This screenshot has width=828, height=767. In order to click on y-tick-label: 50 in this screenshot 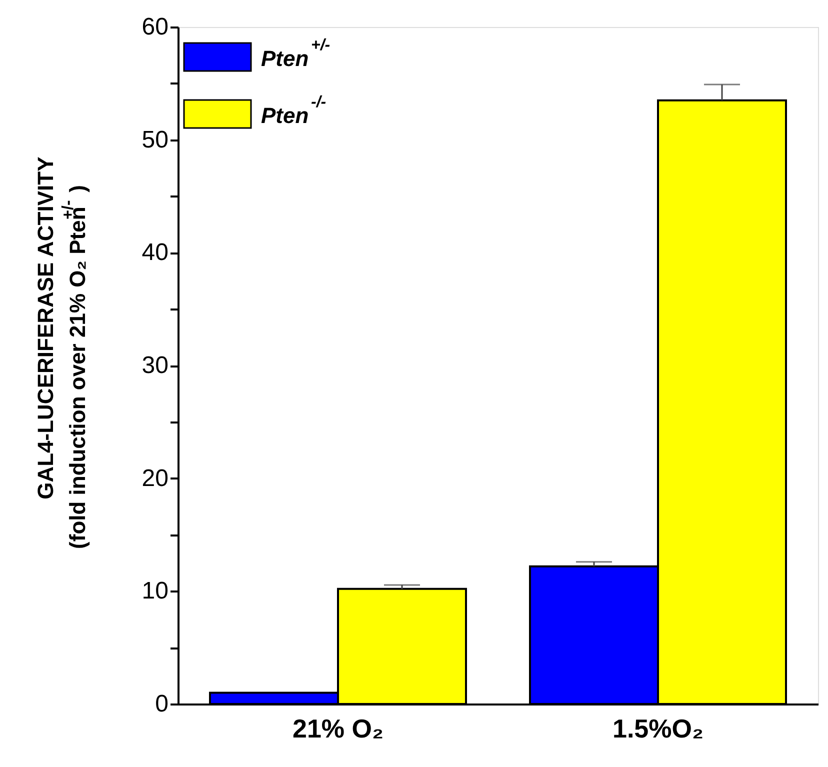, I will do `click(155, 140)`.